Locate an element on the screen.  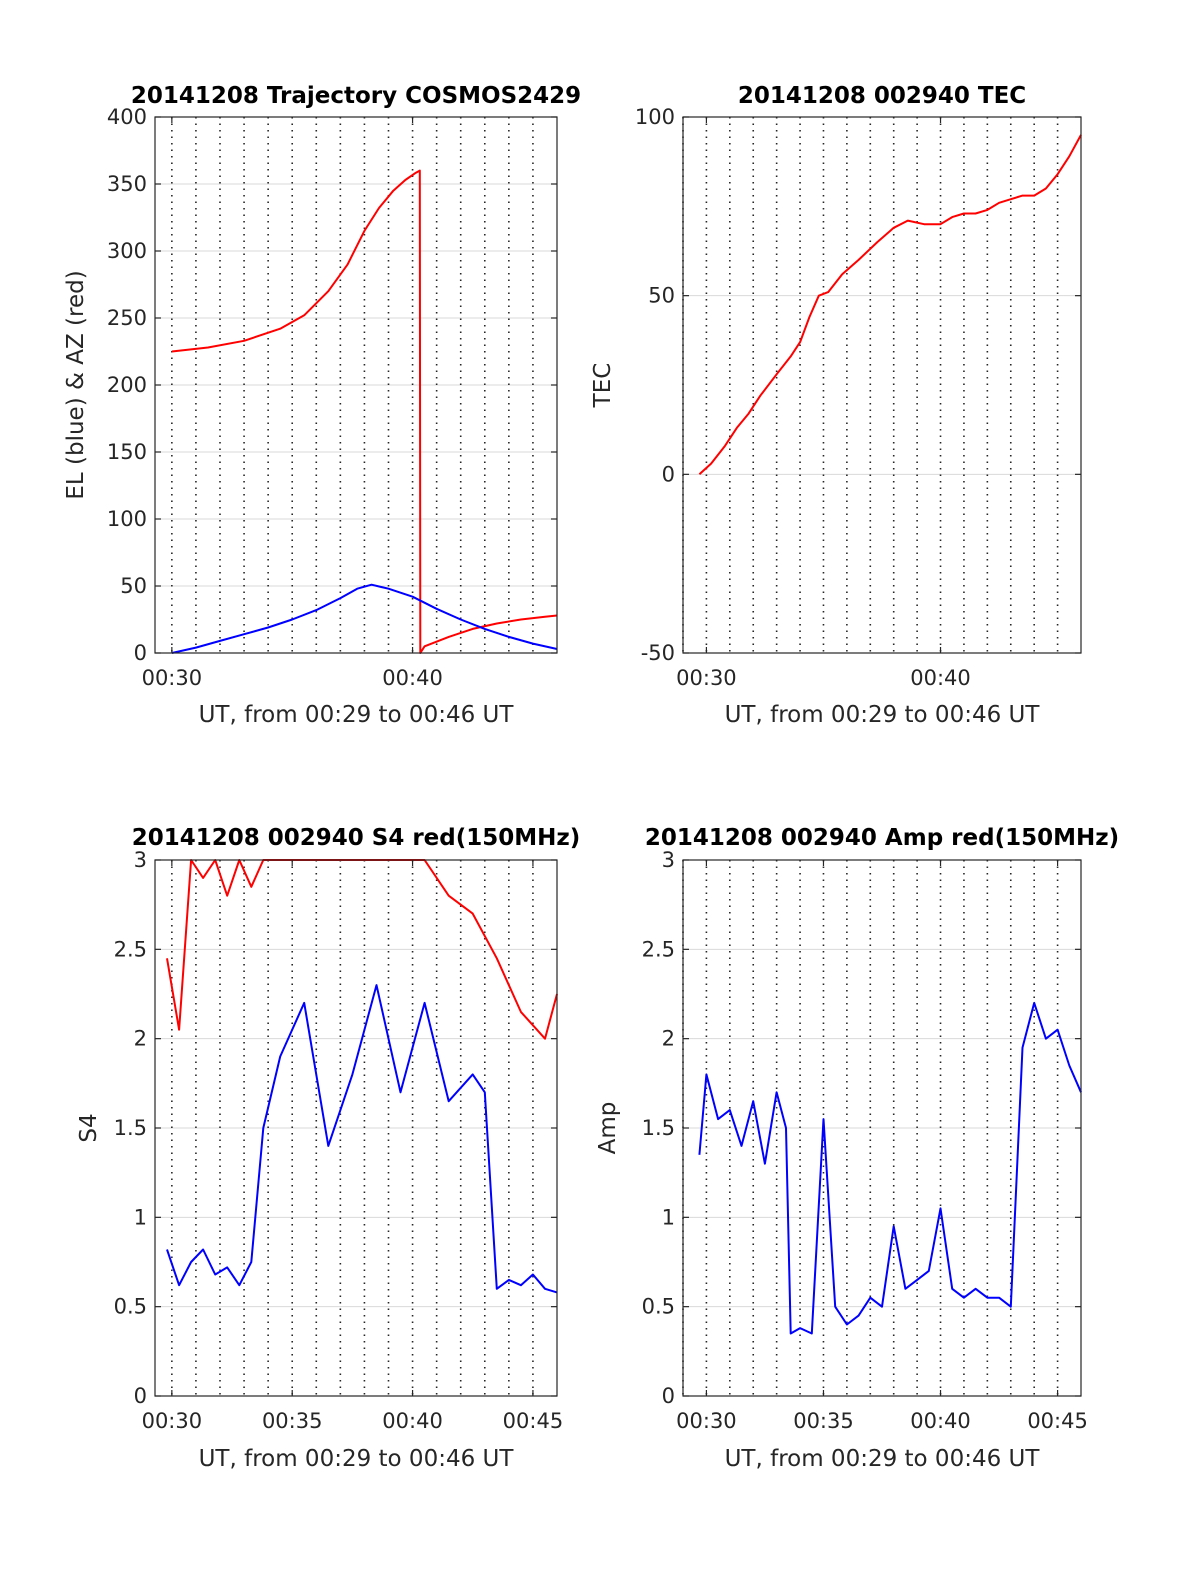
y-tick-label: -50 is located at coordinates (658, 653).